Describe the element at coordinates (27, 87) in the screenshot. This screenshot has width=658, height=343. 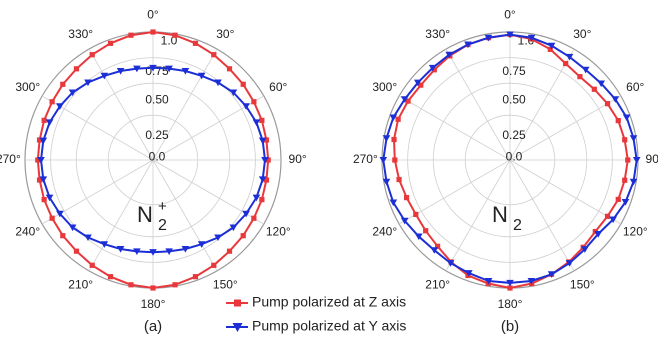
I see `angle-tick-label: 300°` at that location.